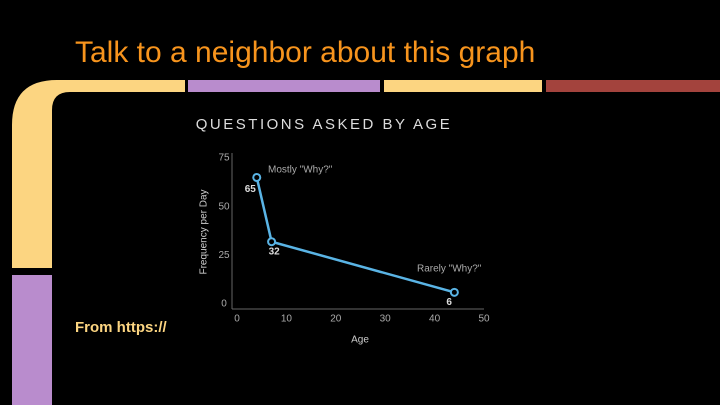 This screenshot has width=720, height=405. Describe the element at coordinates (32, 340) in the screenshot. I see `frame-purple` at that location.